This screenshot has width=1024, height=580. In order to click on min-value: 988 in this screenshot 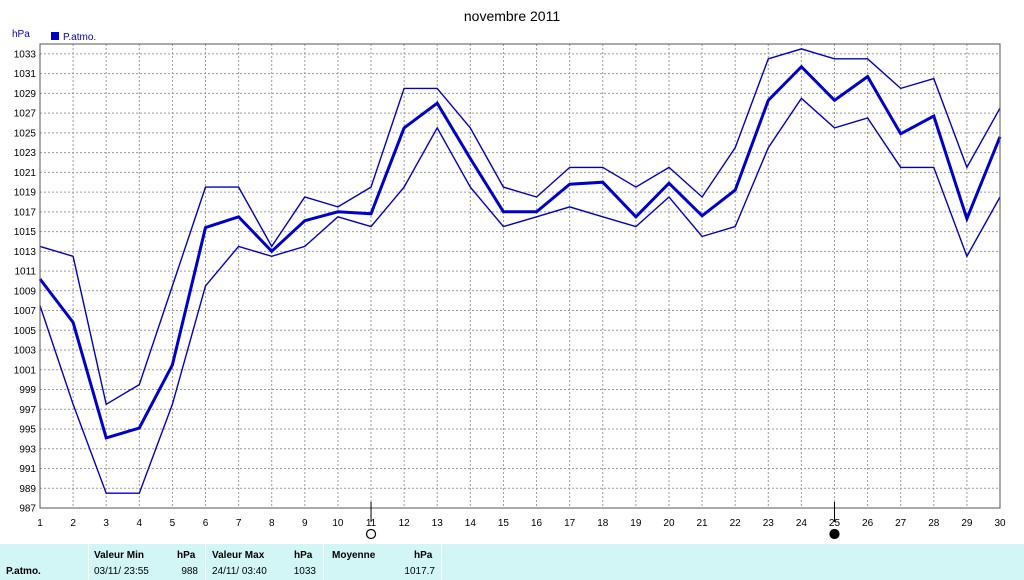, I will do `click(189, 571)`.